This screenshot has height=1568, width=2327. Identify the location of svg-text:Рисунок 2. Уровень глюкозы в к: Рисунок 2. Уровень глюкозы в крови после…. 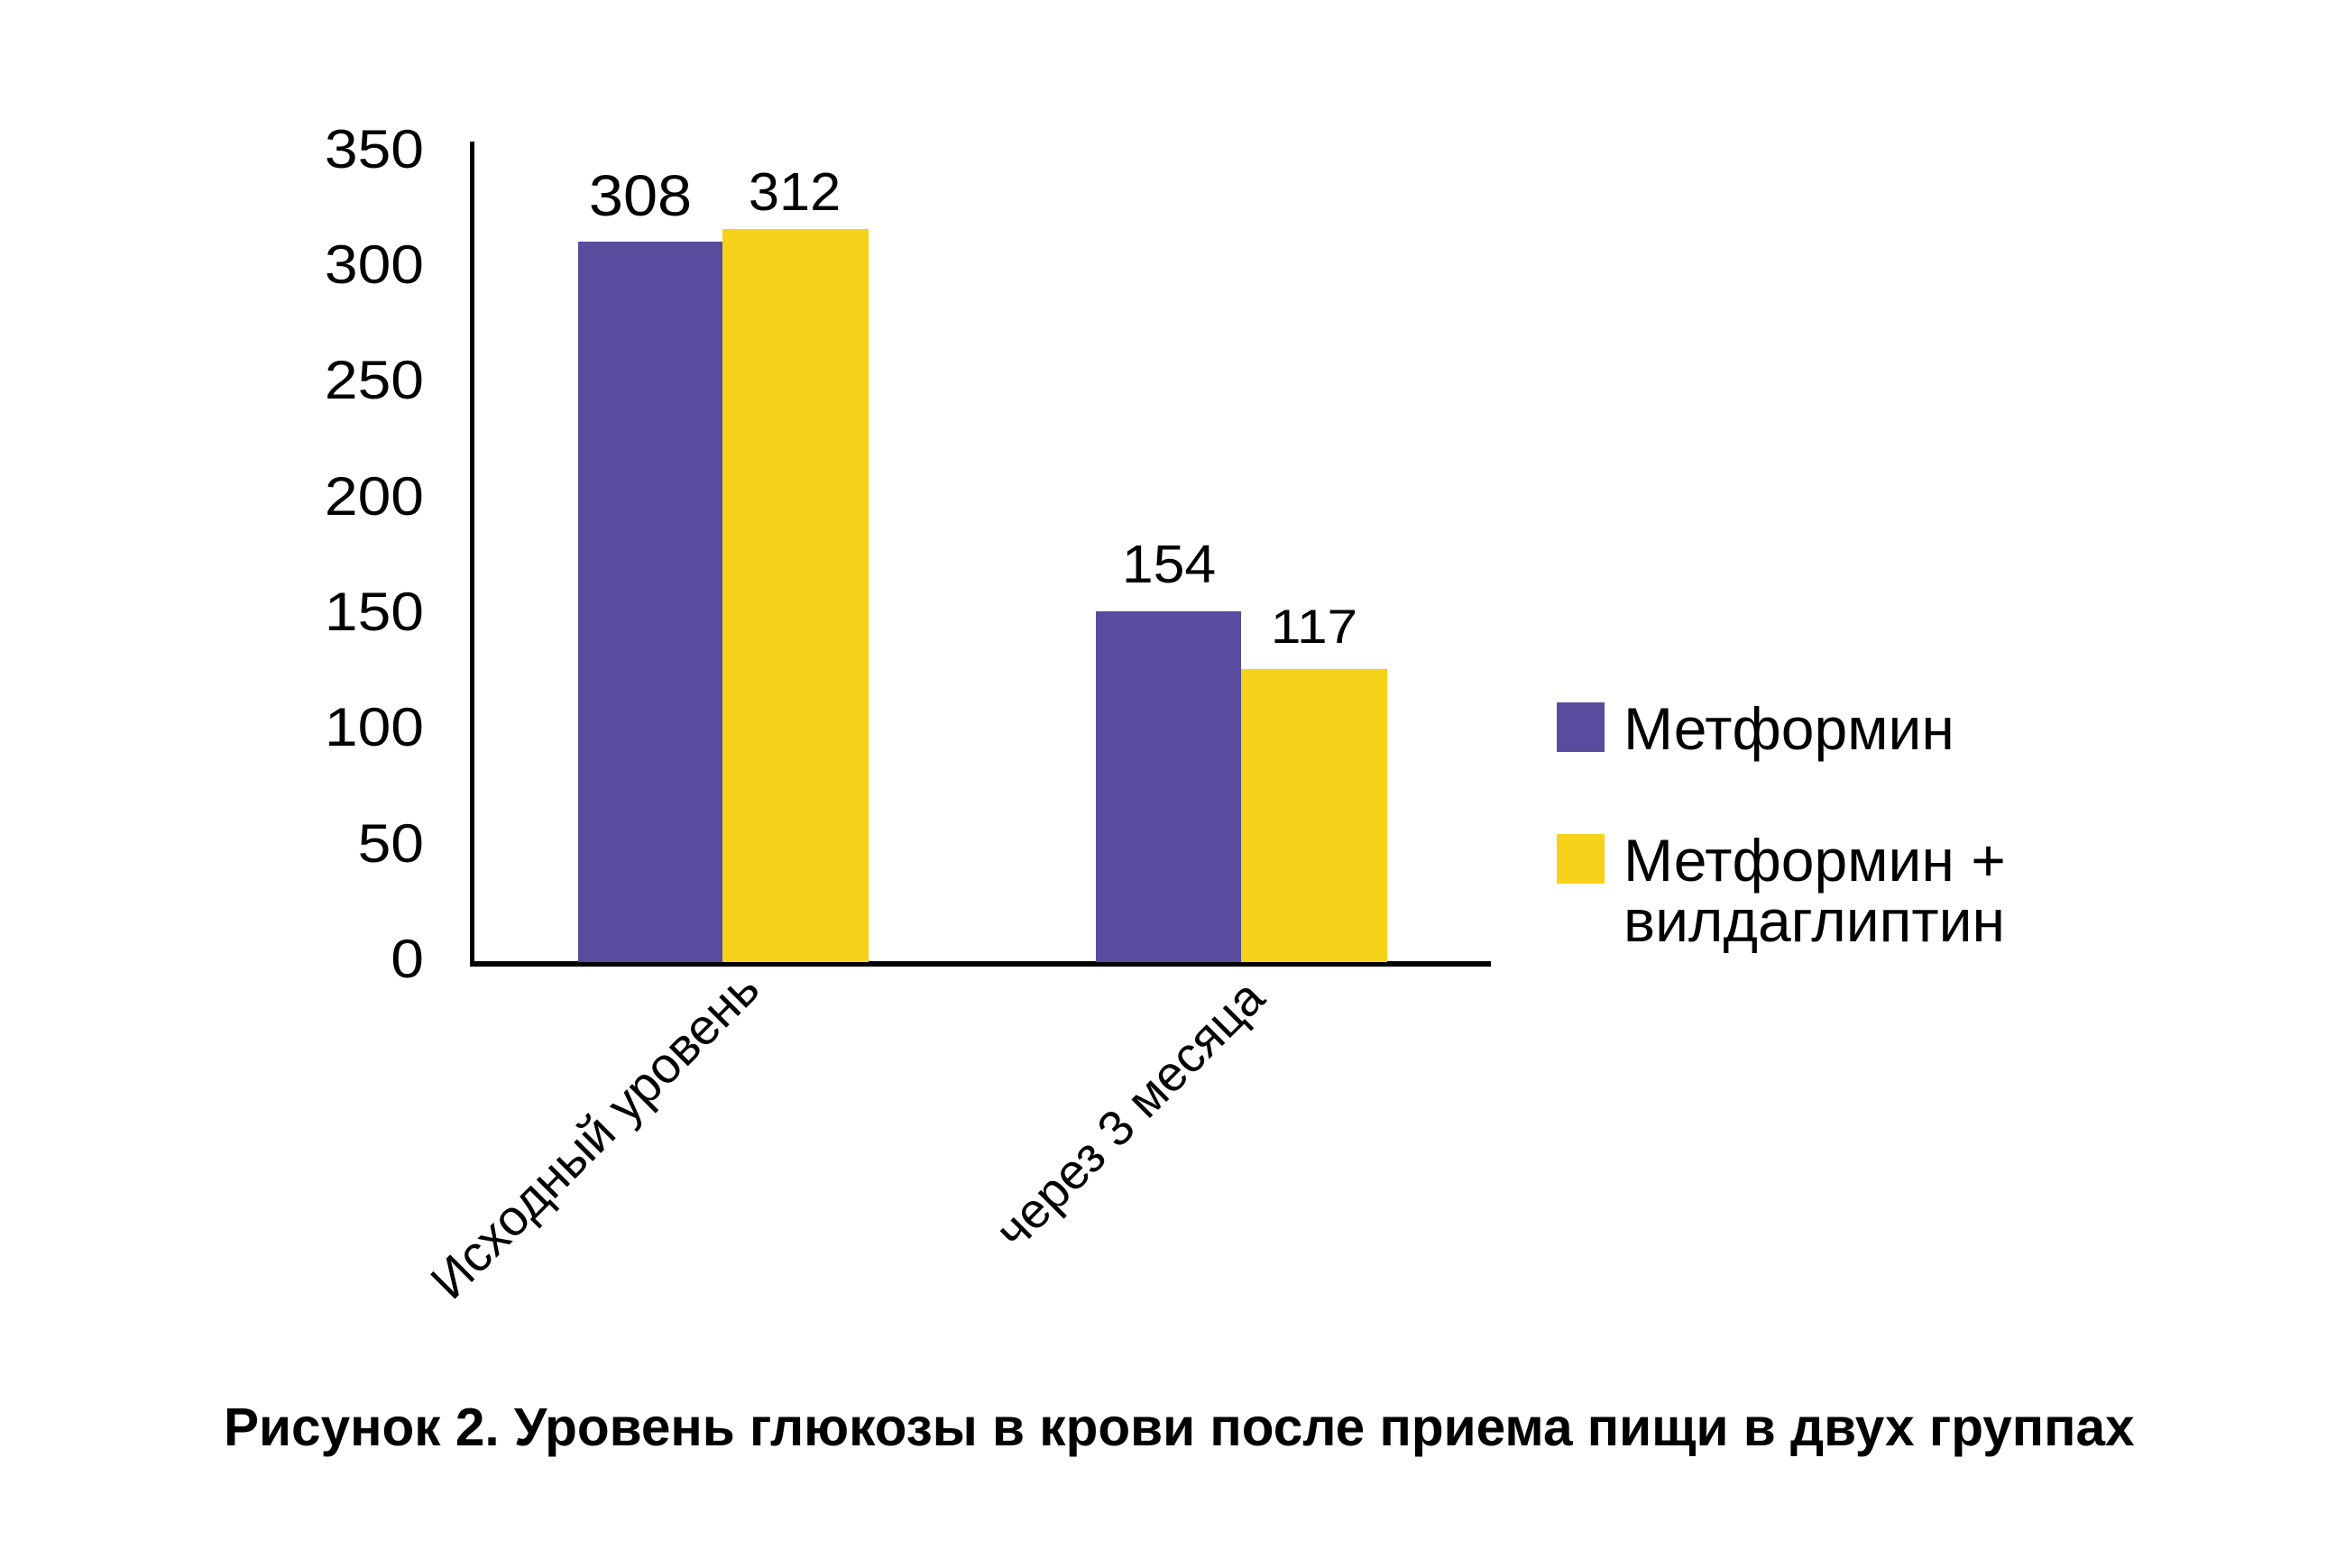
(1179, 1428).